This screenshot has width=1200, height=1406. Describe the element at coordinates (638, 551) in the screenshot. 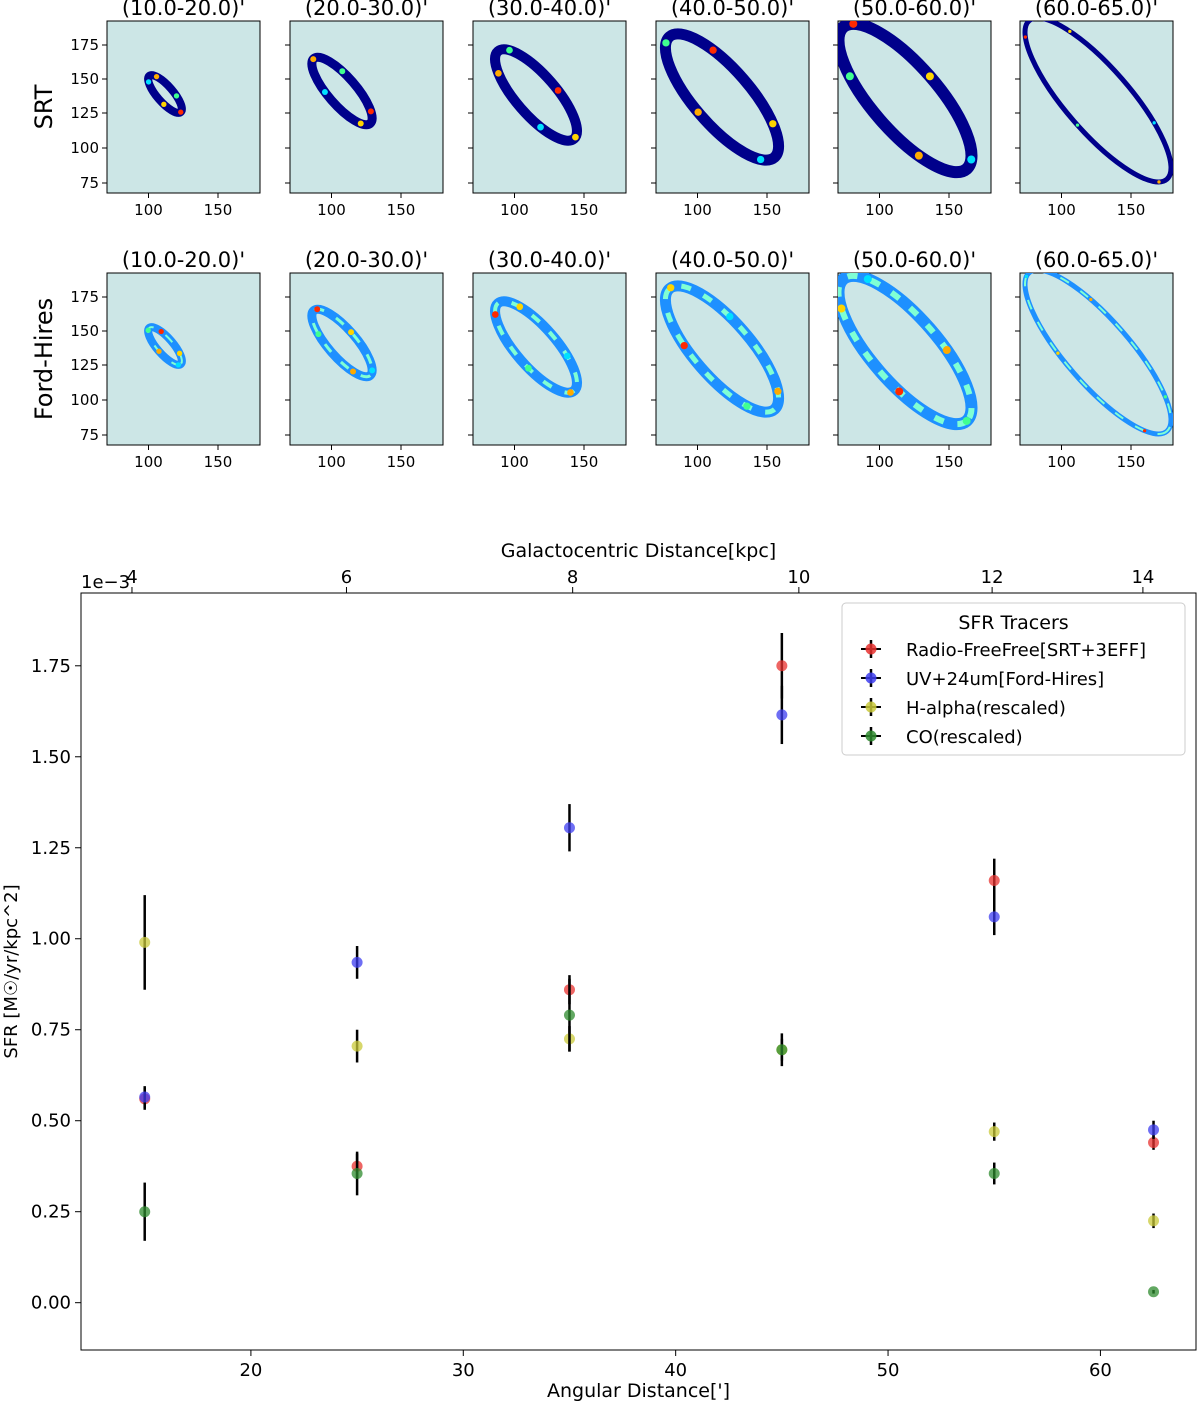

I see `top-x-axis-label: Galactocentric Distance[kpc]` at that location.